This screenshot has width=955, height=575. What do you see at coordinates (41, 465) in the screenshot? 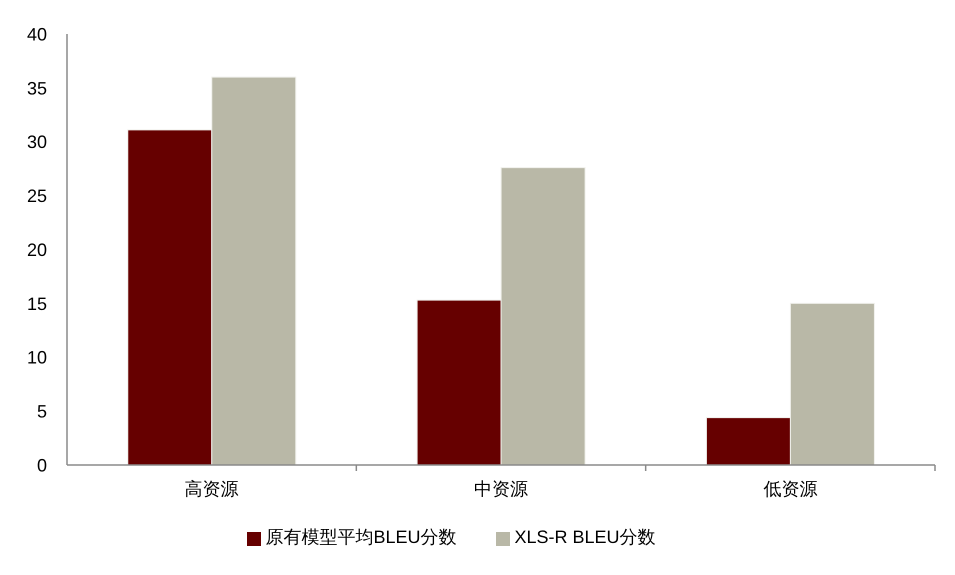
I see `y-tick-label: 0` at bounding box center [41, 465].